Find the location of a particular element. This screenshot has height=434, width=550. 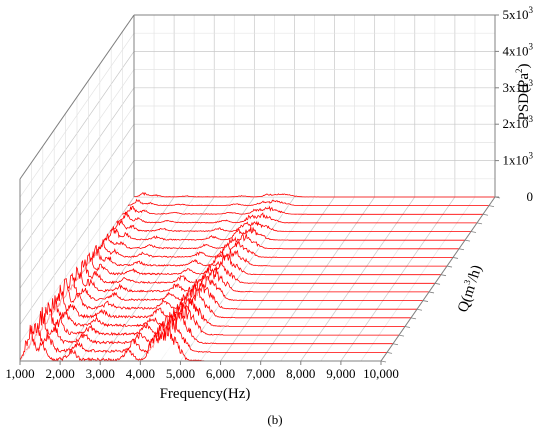

flow-axis-ticks is located at coordinates (440, 279).